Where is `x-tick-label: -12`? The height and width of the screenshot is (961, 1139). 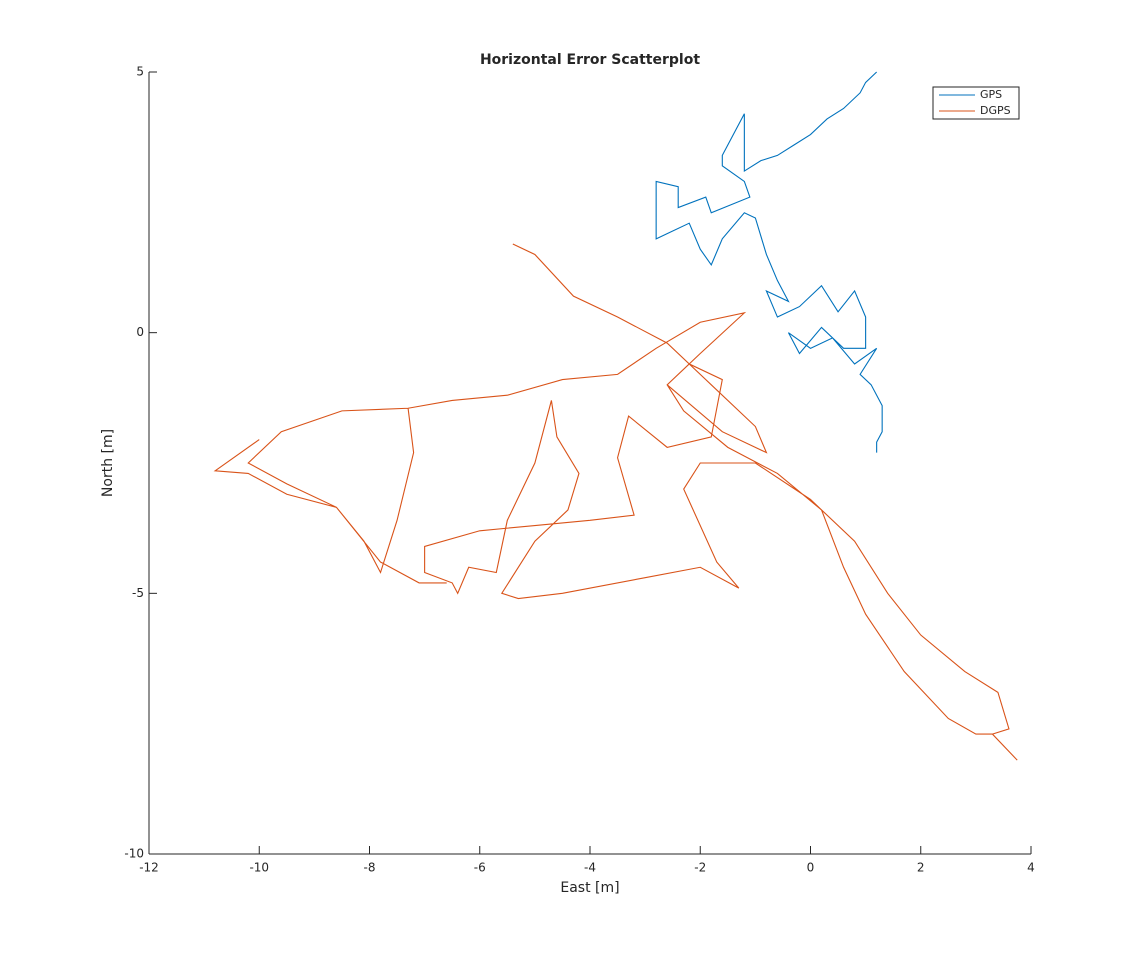
x-tick-label: -12 is located at coordinates (149, 868).